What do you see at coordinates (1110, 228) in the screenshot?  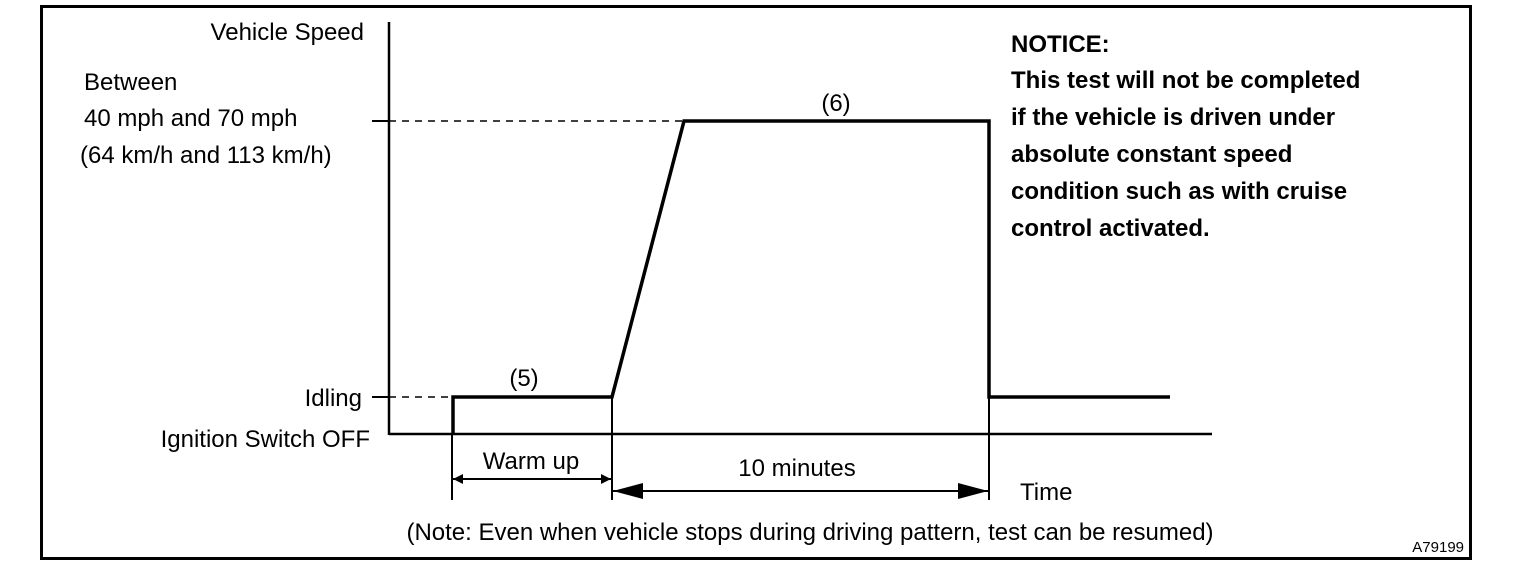 I see `notice-line-5: control activated.` at bounding box center [1110, 228].